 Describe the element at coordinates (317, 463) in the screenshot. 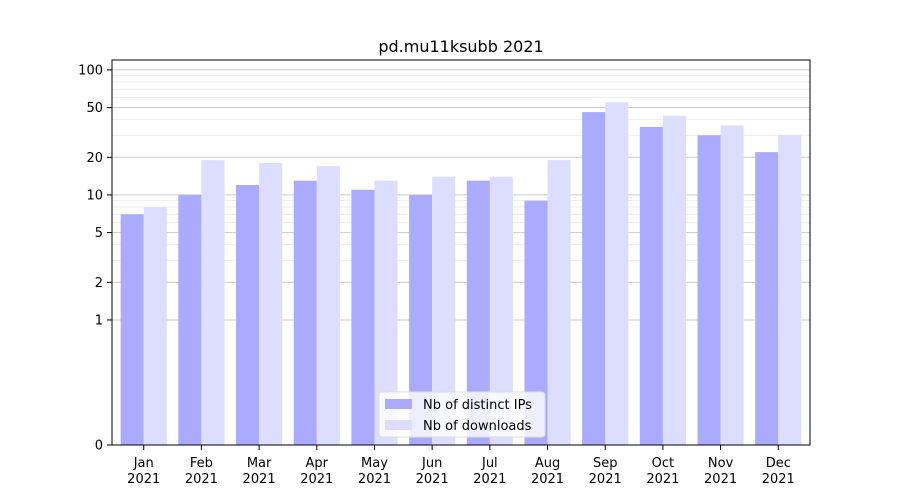

I see `x-tick-label: Apr` at that location.